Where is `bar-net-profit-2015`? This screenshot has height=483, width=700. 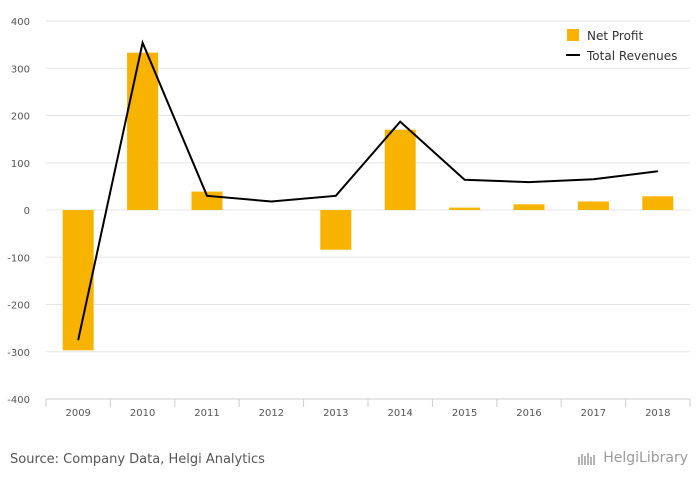
bar-net-profit-2015 is located at coordinates (465, 208).